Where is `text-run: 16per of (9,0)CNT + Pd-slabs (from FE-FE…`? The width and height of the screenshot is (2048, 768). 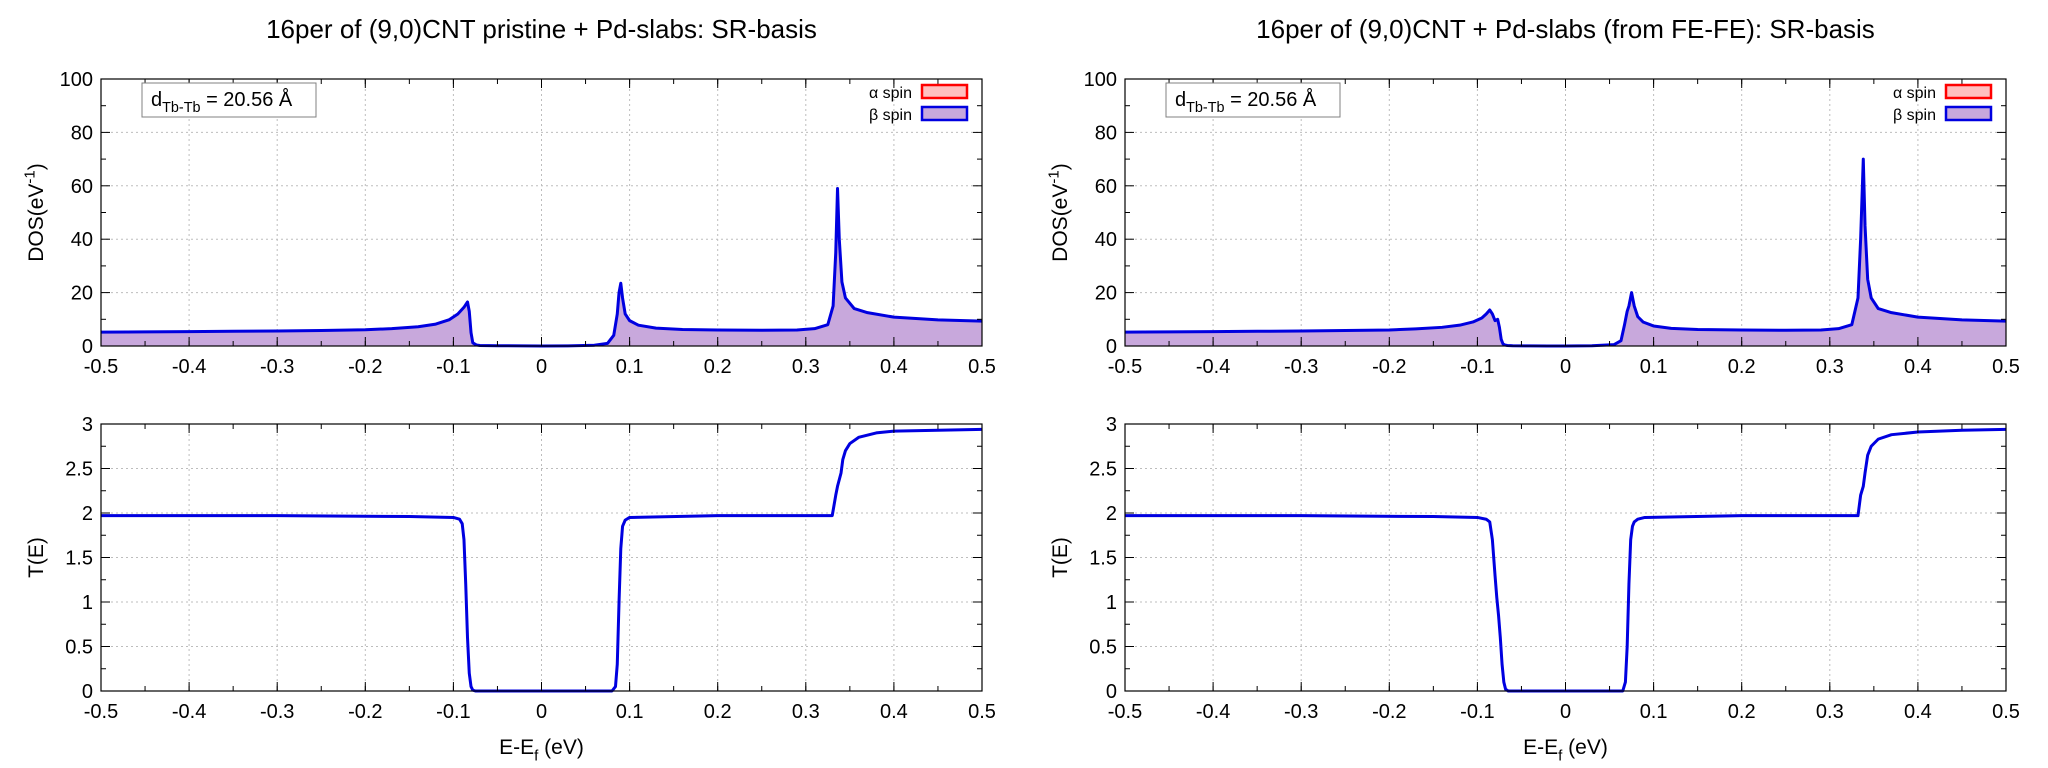
text-run: 16per of (9,0)CNT + Pd-slabs (from FE-FE… is located at coordinates (1565, 29).